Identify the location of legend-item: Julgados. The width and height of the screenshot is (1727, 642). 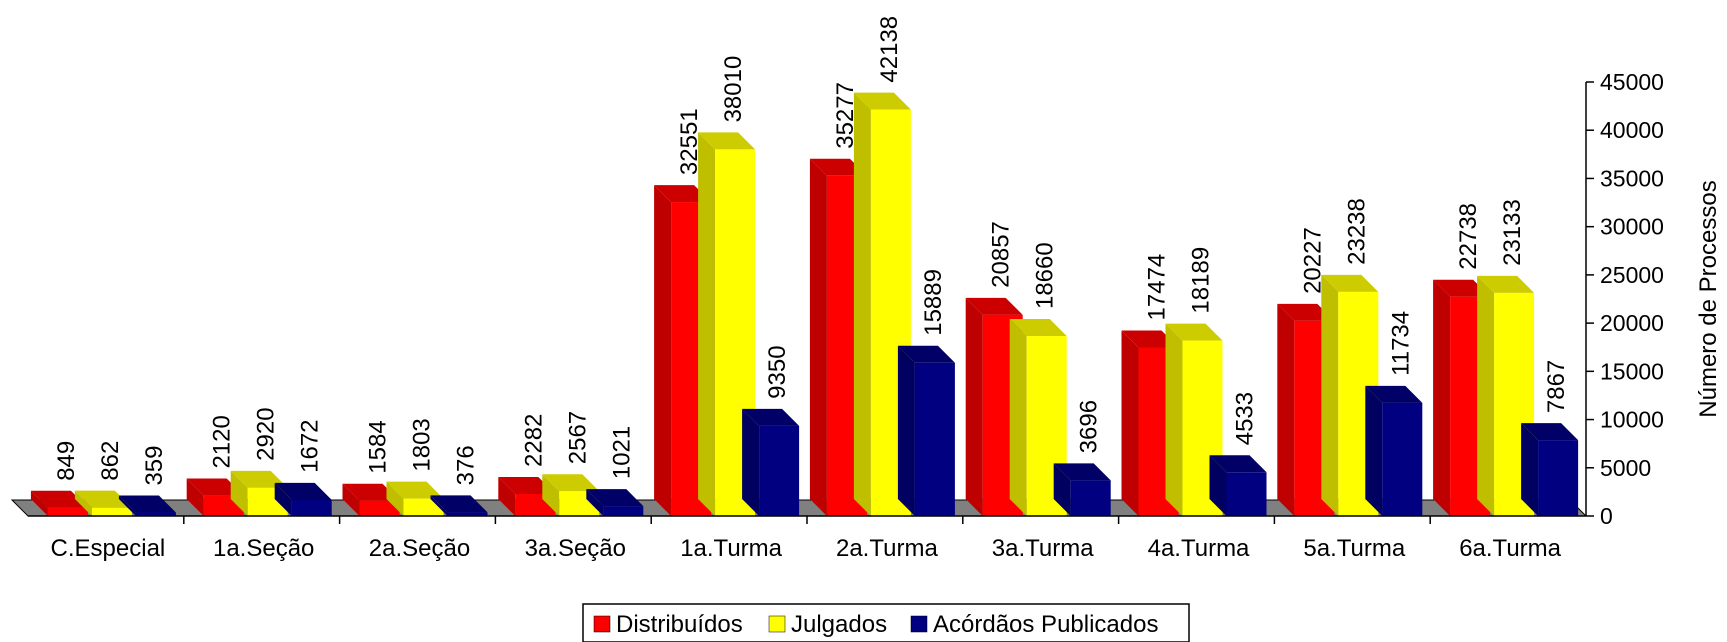
(827, 624).